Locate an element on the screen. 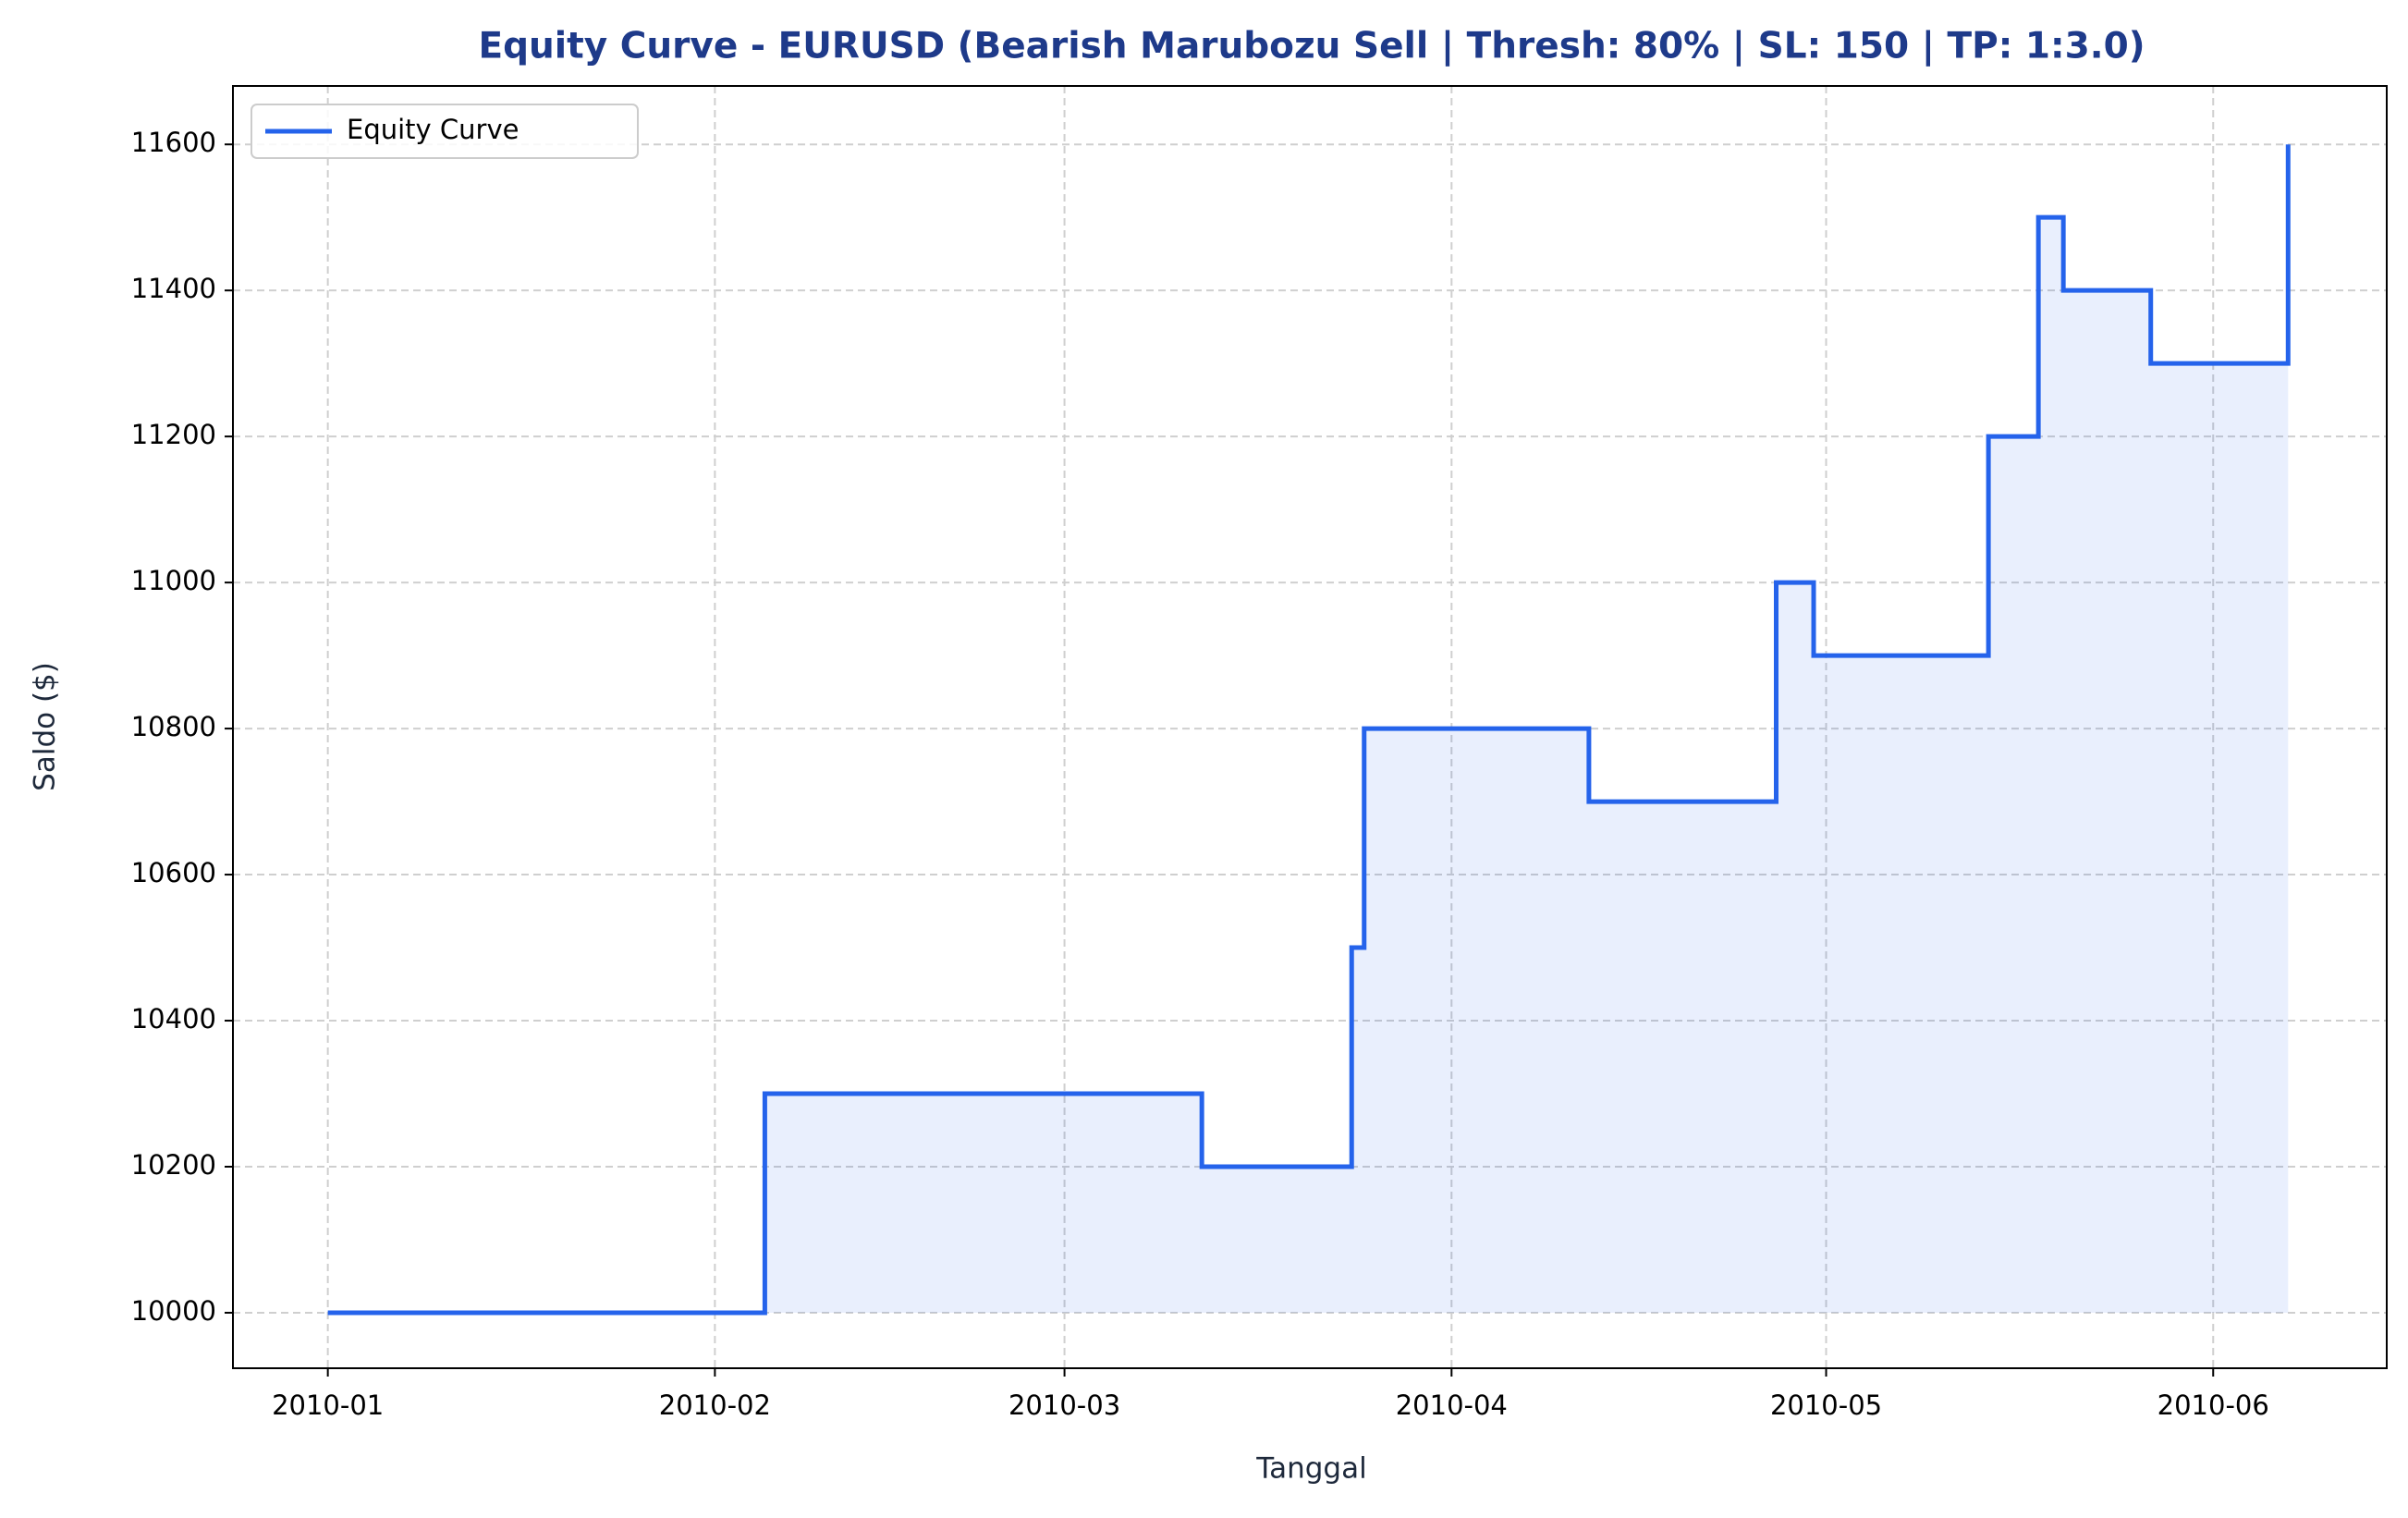  y-tick-label: 10800 is located at coordinates (173, 726).